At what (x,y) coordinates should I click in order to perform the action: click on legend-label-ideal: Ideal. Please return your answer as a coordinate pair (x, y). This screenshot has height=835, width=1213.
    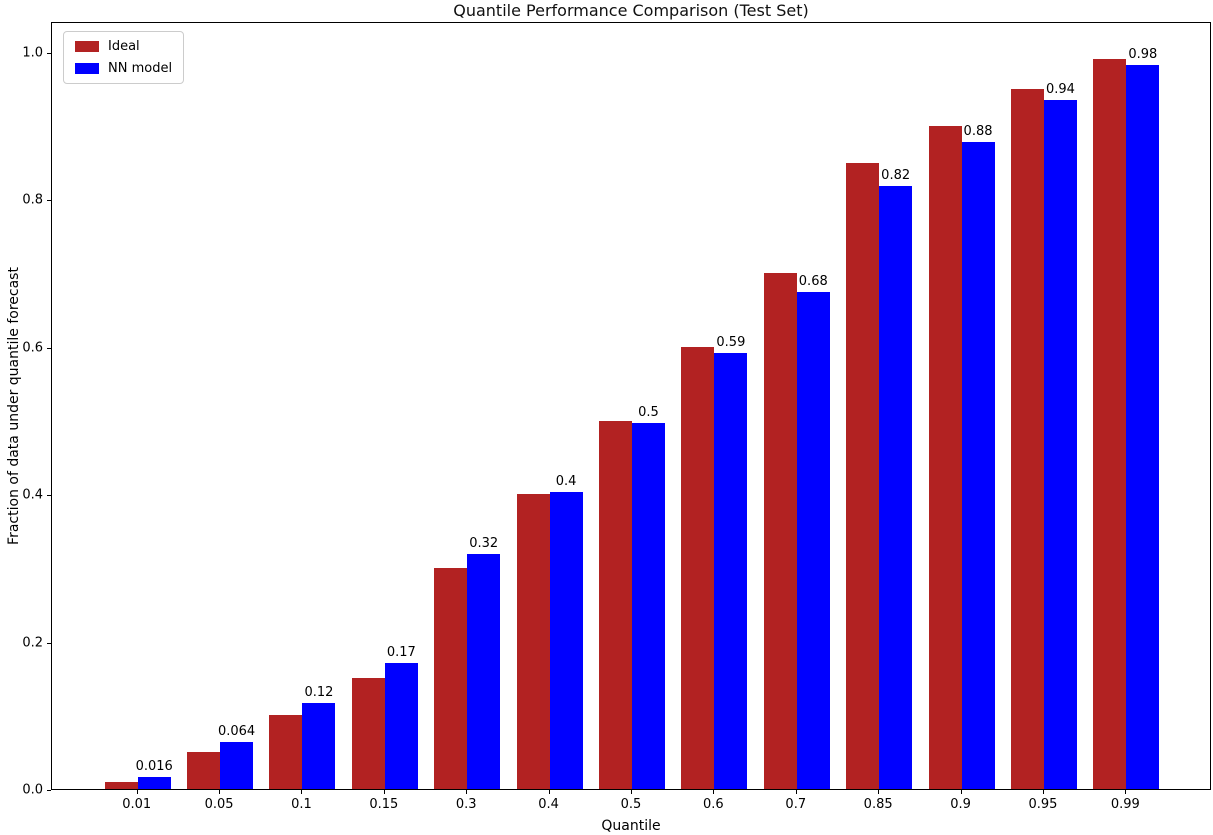
    Looking at the image, I should click on (124, 46).